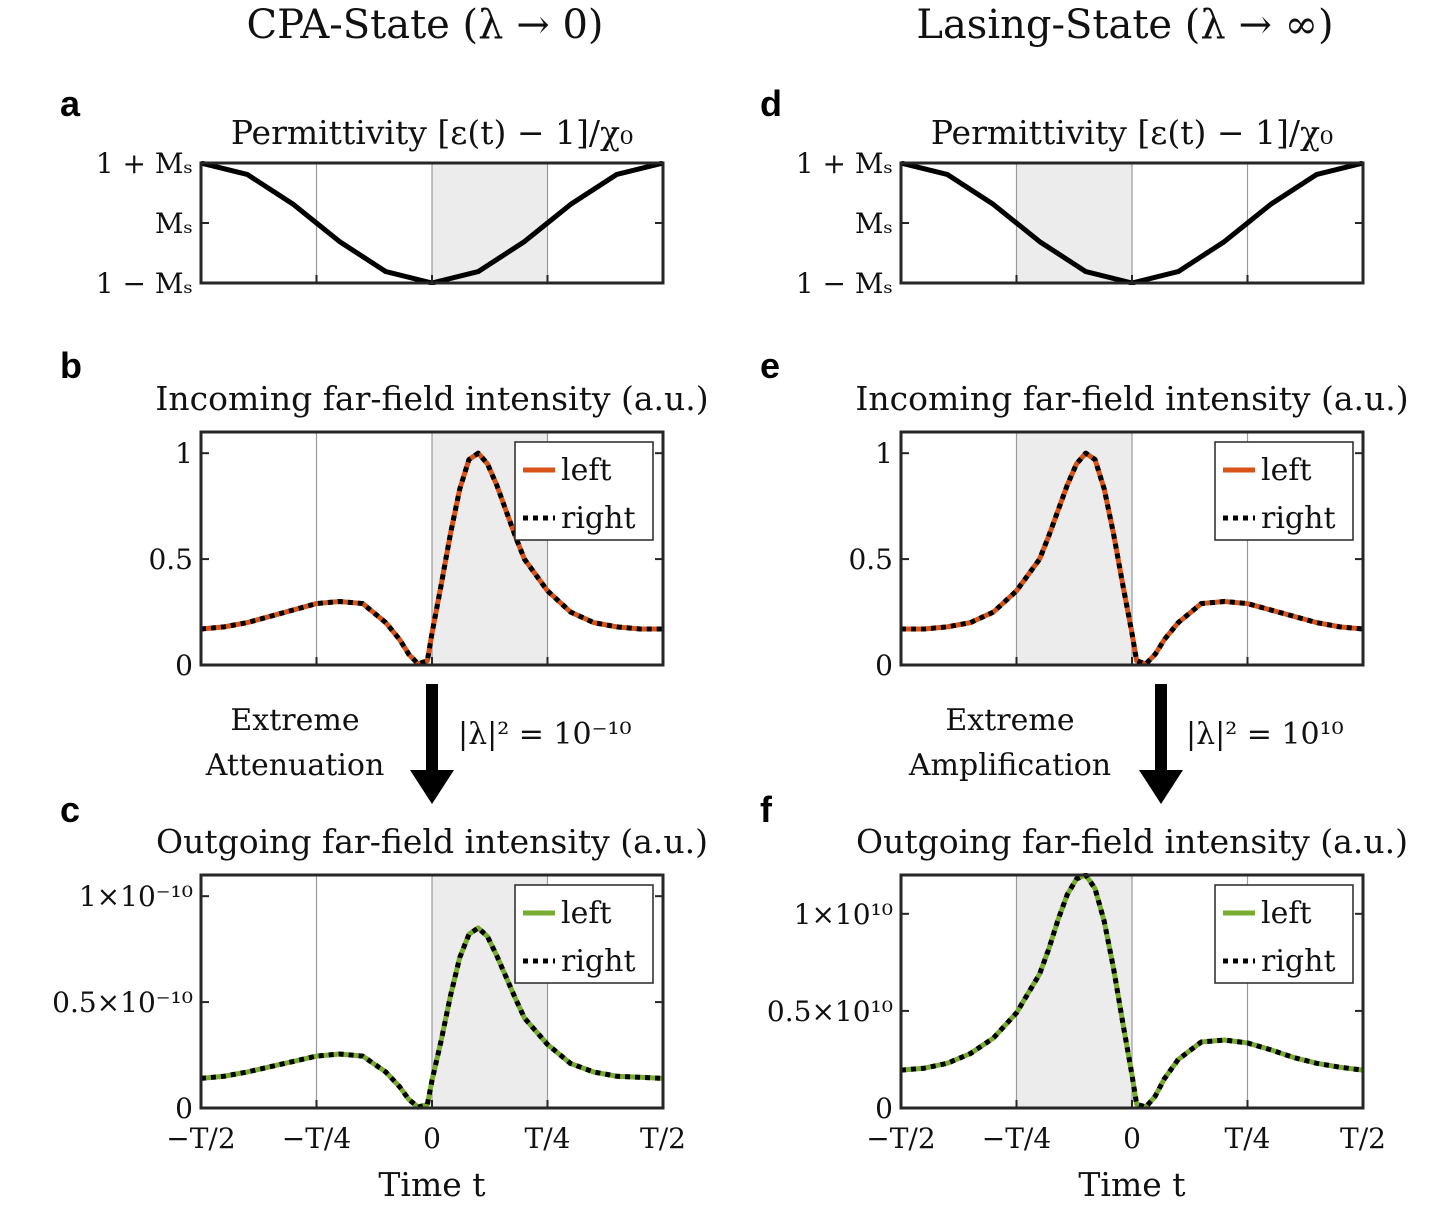 The height and width of the screenshot is (1208, 1445). I want to click on y-tick-label: 0.5×10¹⁰, so click(830, 1011).